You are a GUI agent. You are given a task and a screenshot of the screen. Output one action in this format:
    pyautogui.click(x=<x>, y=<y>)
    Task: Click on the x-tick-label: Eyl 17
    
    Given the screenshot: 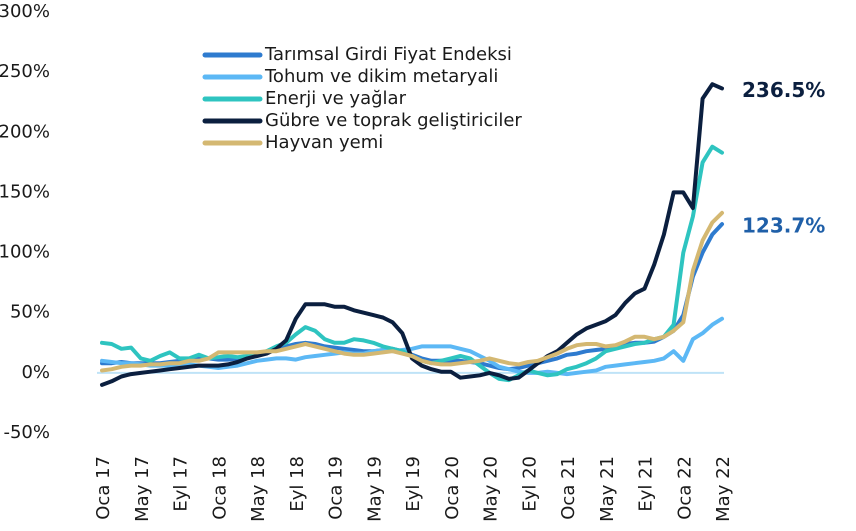 What is the action you would take?
    pyautogui.click(x=181, y=484)
    